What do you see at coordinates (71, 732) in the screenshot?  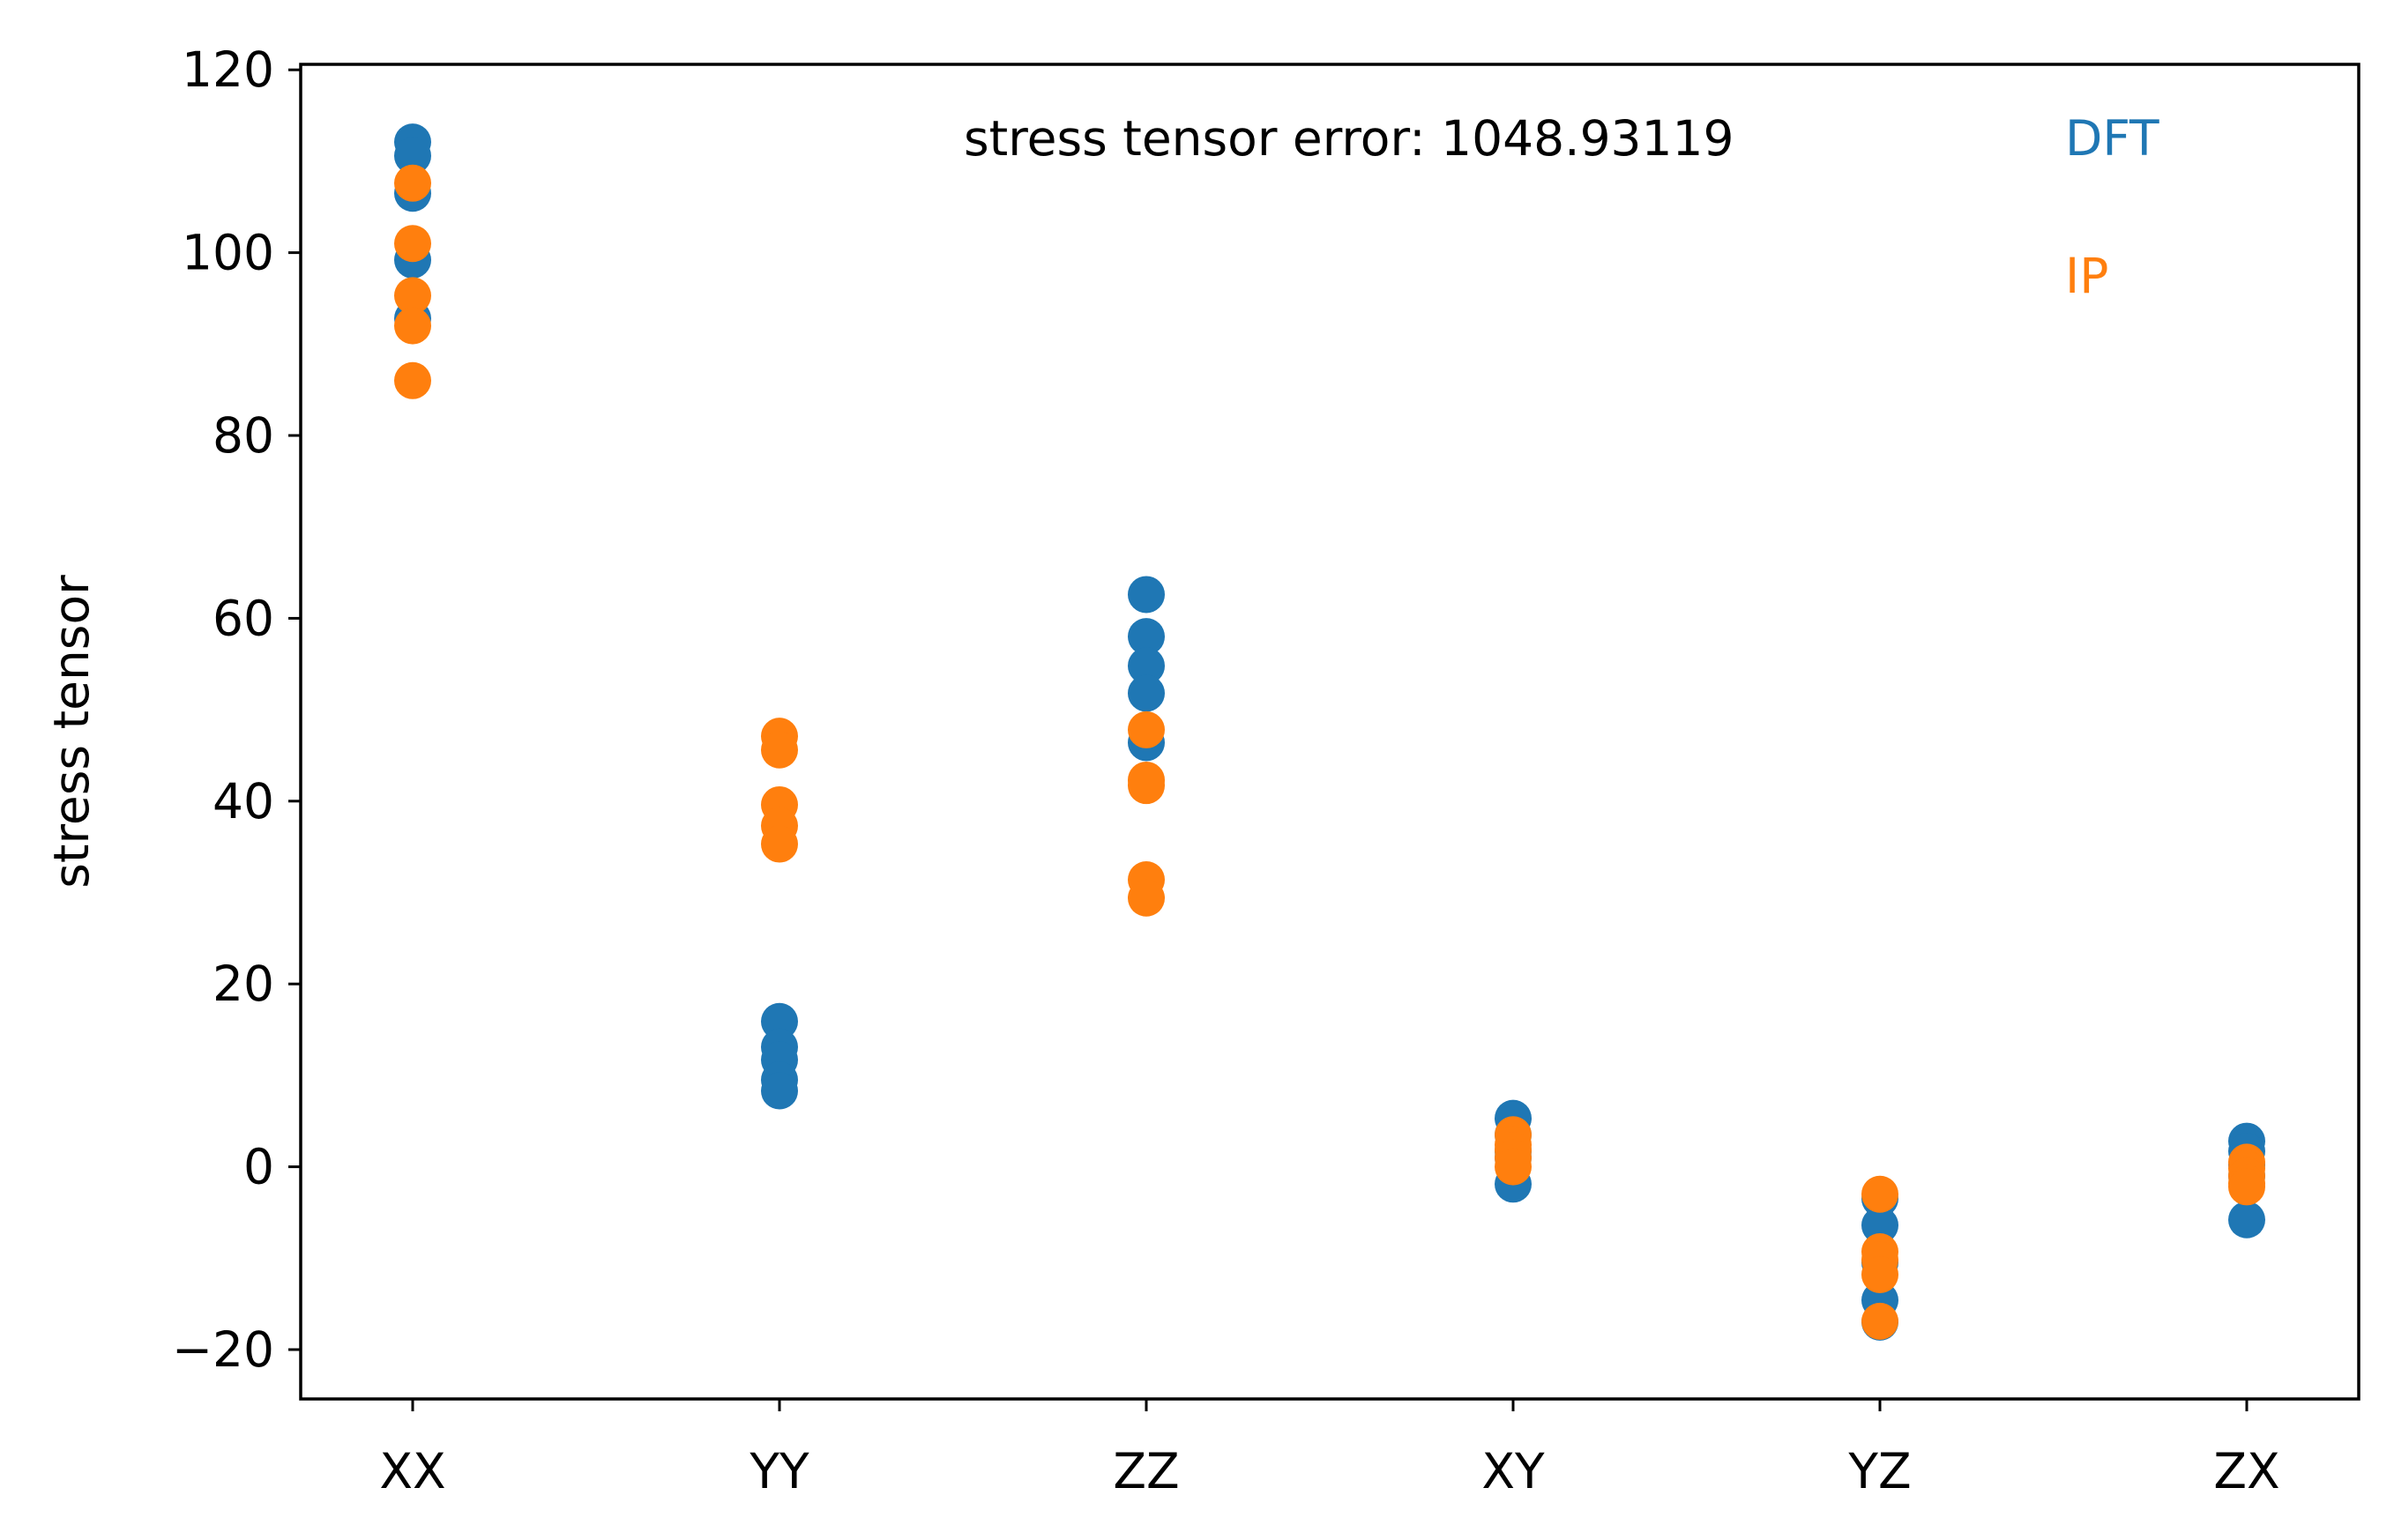 I see `y-axis-title: stress tensor` at bounding box center [71, 732].